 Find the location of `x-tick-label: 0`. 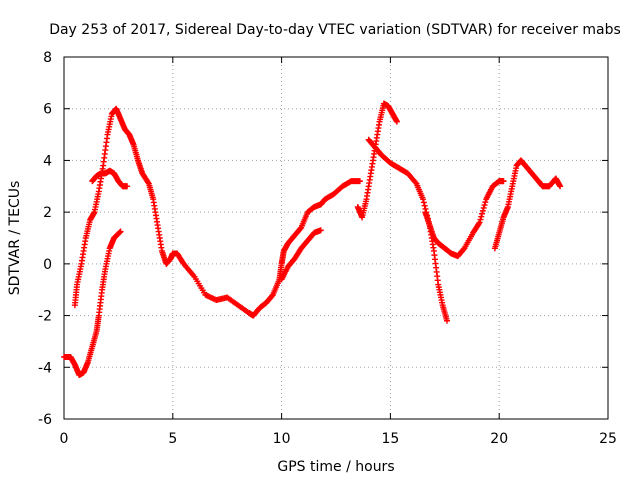

x-tick-label: 0 is located at coordinates (64, 439).